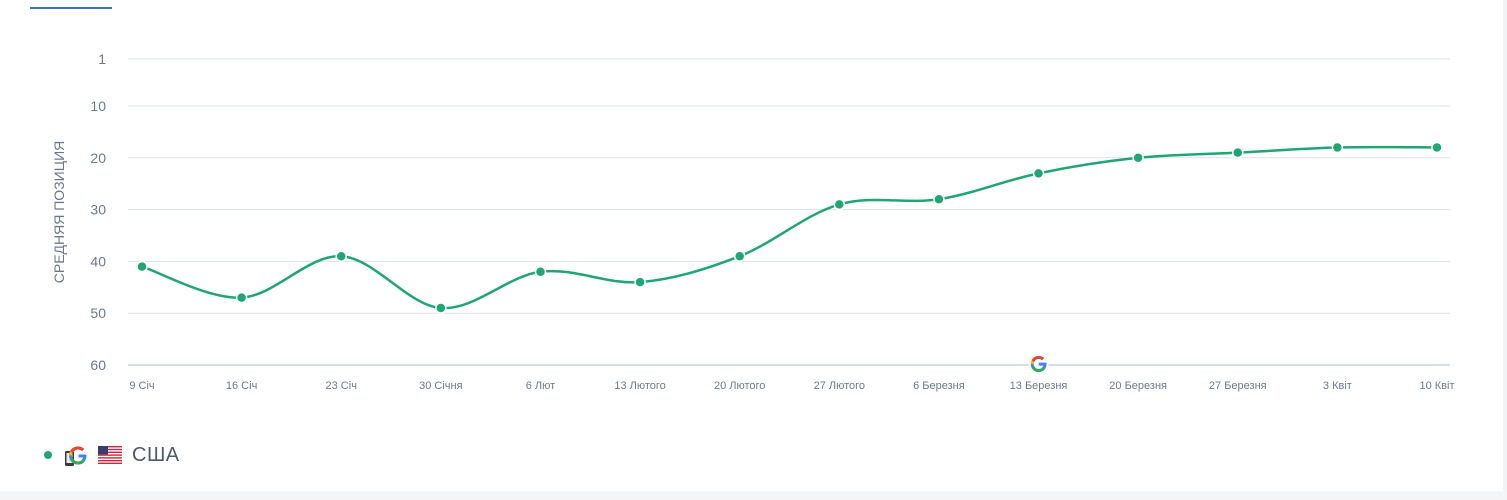  I want to click on y-axis-ticks: 1 10 20 30 40 50 60, so click(98, 212).